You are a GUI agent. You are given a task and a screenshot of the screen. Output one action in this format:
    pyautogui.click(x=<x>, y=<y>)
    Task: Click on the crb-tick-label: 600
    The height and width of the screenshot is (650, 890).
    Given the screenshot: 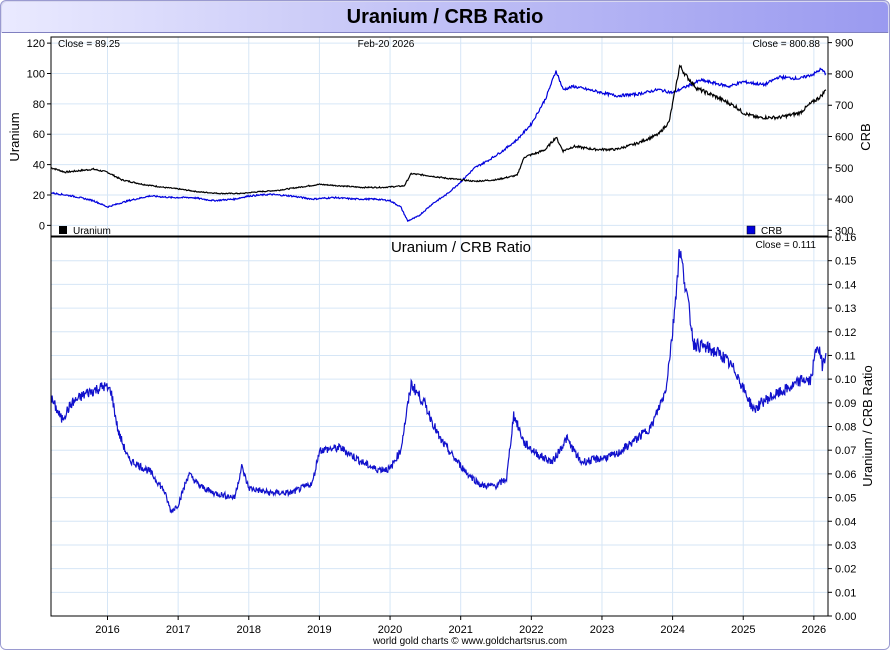 What is the action you would take?
    pyautogui.click(x=844, y=138)
    